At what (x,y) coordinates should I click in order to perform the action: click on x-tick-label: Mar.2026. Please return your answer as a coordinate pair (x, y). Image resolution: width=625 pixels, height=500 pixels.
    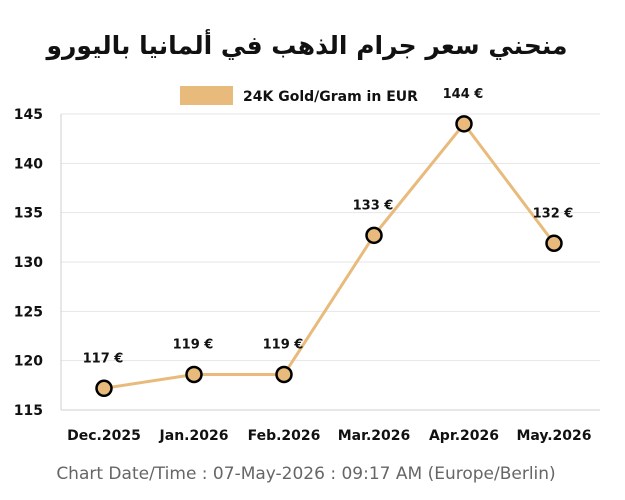
    Looking at the image, I should click on (374, 436).